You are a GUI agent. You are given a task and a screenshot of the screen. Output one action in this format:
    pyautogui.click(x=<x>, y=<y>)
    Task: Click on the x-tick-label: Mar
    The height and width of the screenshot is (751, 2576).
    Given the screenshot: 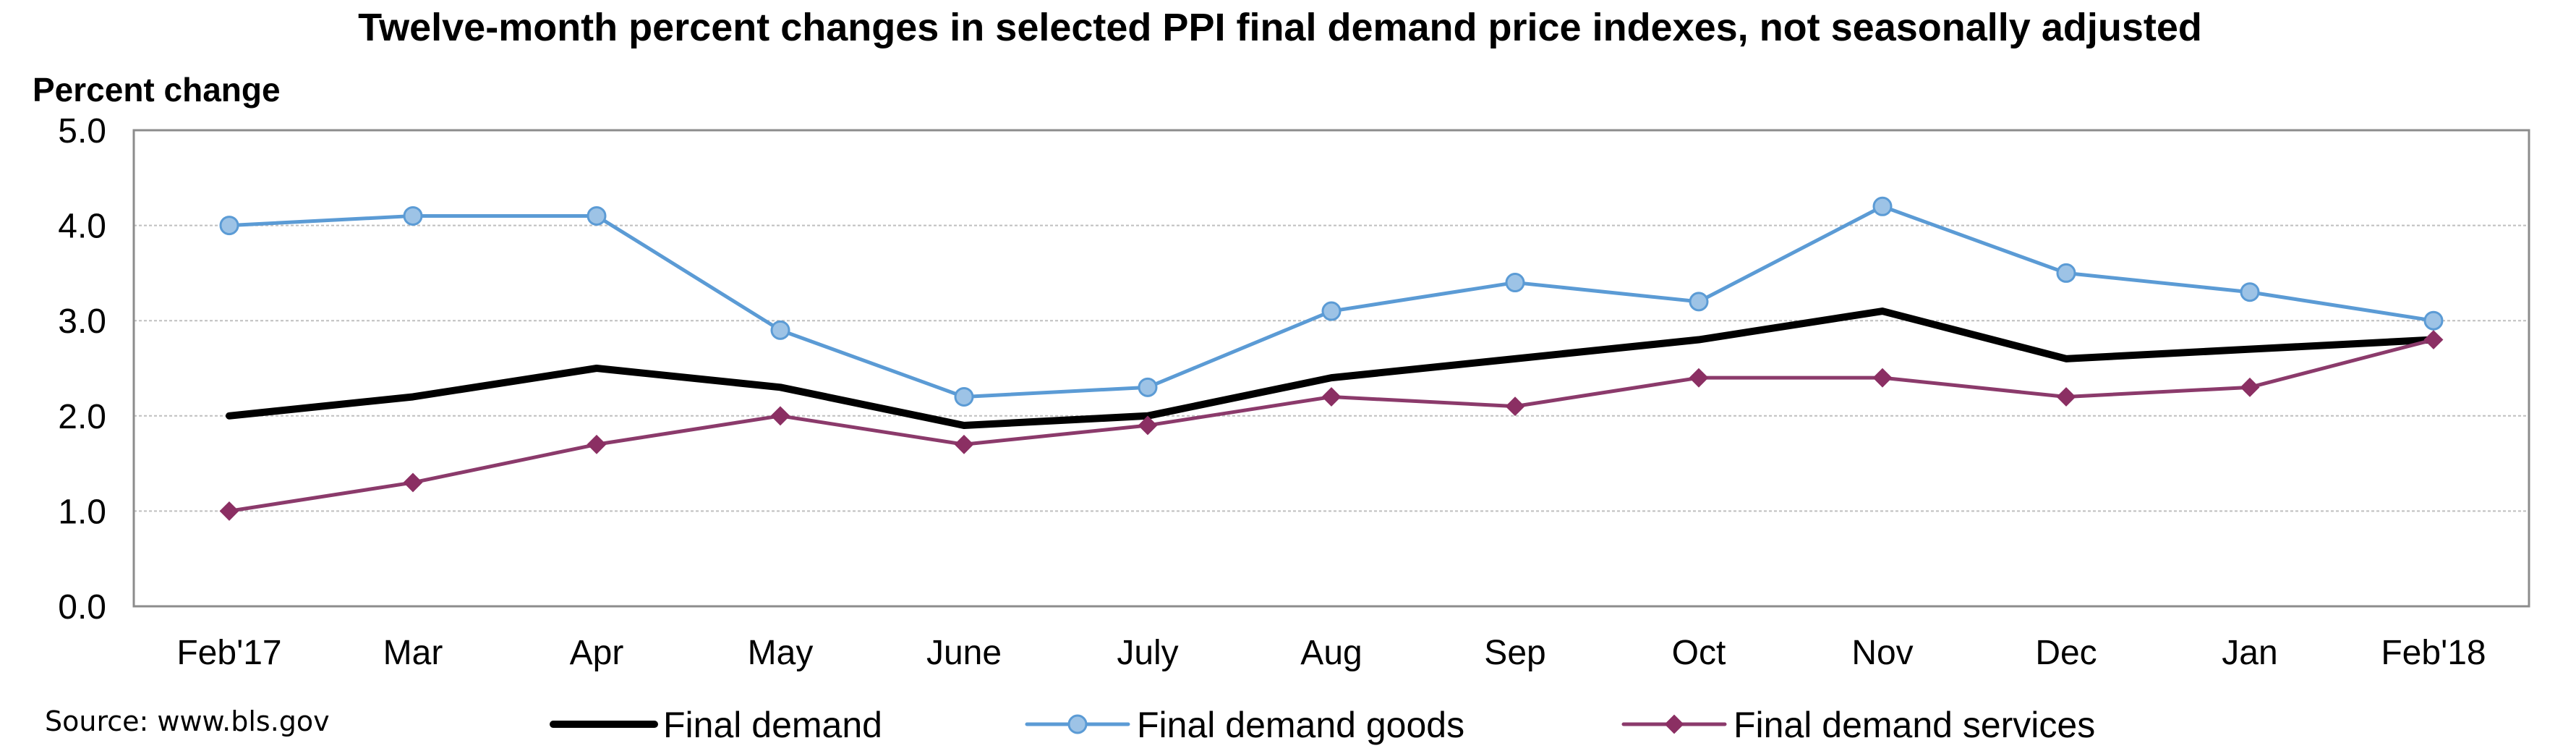 What is the action you would take?
    pyautogui.click(x=413, y=653)
    